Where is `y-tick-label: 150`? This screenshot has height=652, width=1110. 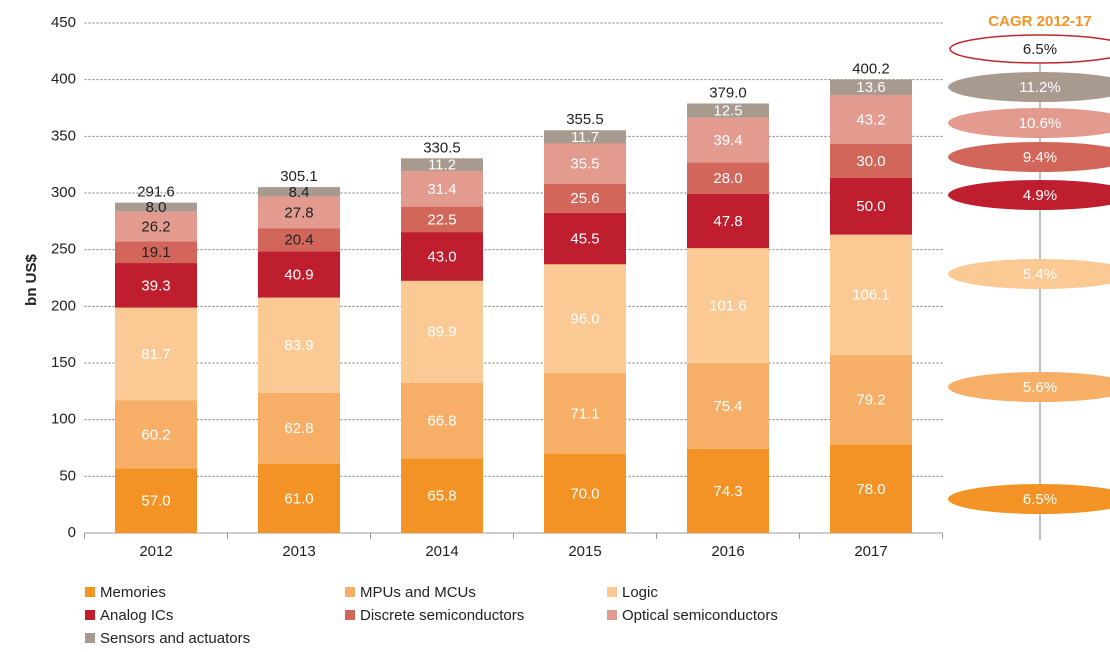 y-tick-label: 150 is located at coordinates (63, 362).